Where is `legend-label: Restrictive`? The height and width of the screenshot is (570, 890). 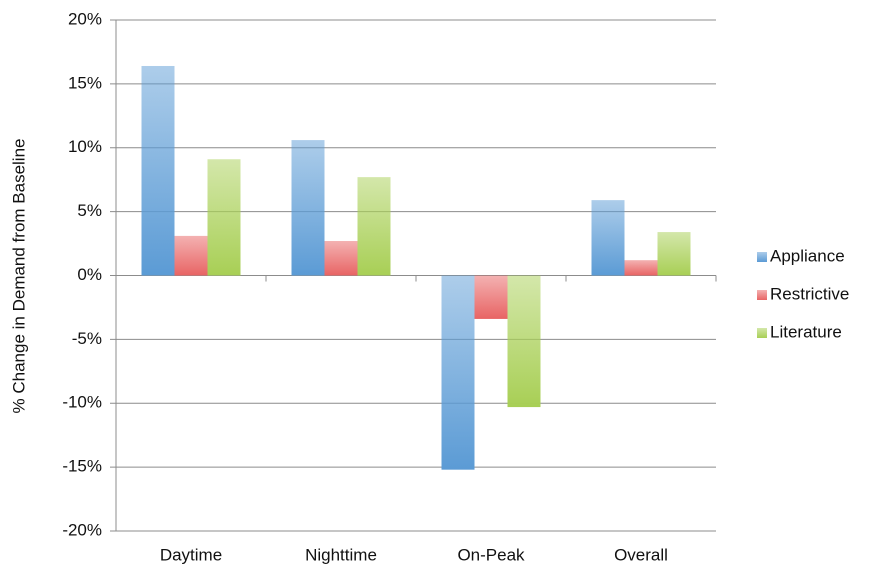
legend-label: Restrictive is located at coordinates (809, 293).